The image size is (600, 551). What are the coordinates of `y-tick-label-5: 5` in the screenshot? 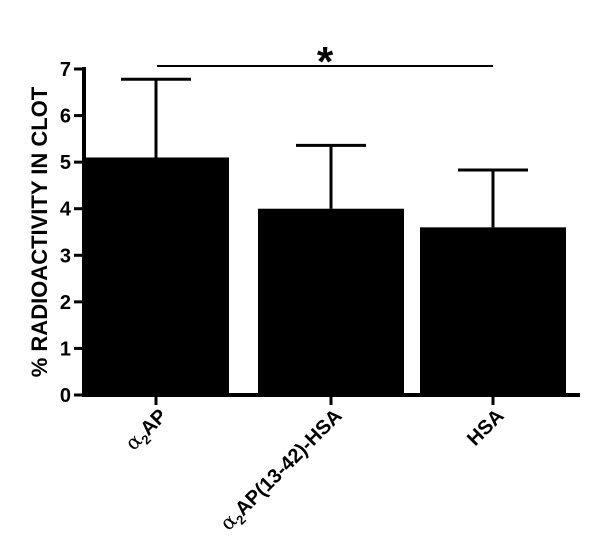 It's located at (65, 163).